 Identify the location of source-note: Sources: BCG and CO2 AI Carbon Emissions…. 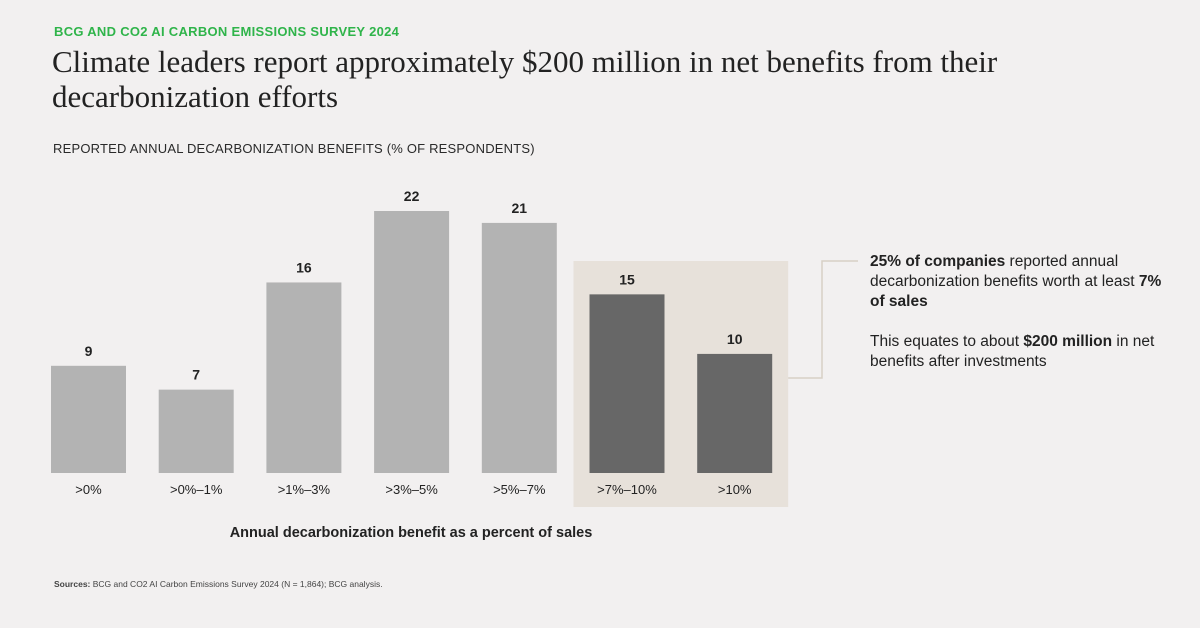
(218, 584).